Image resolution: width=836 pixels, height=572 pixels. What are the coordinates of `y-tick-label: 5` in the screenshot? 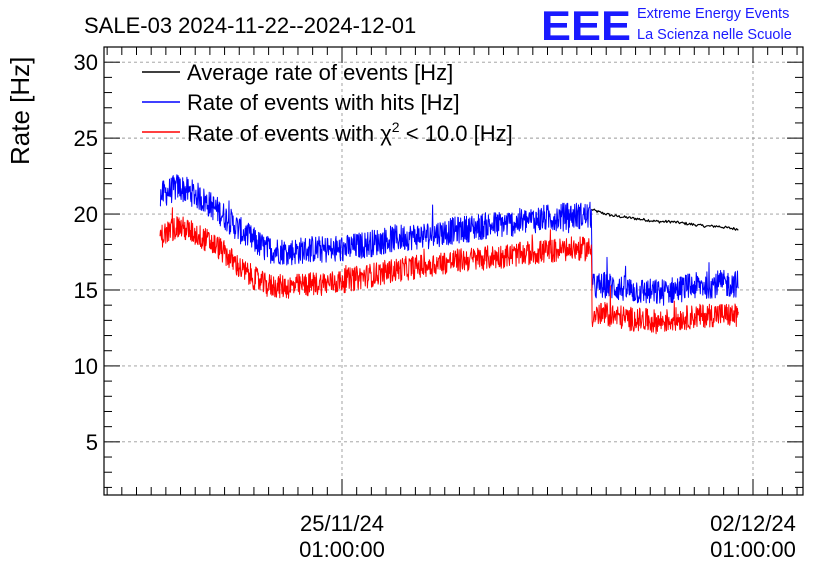 It's located at (92, 442).